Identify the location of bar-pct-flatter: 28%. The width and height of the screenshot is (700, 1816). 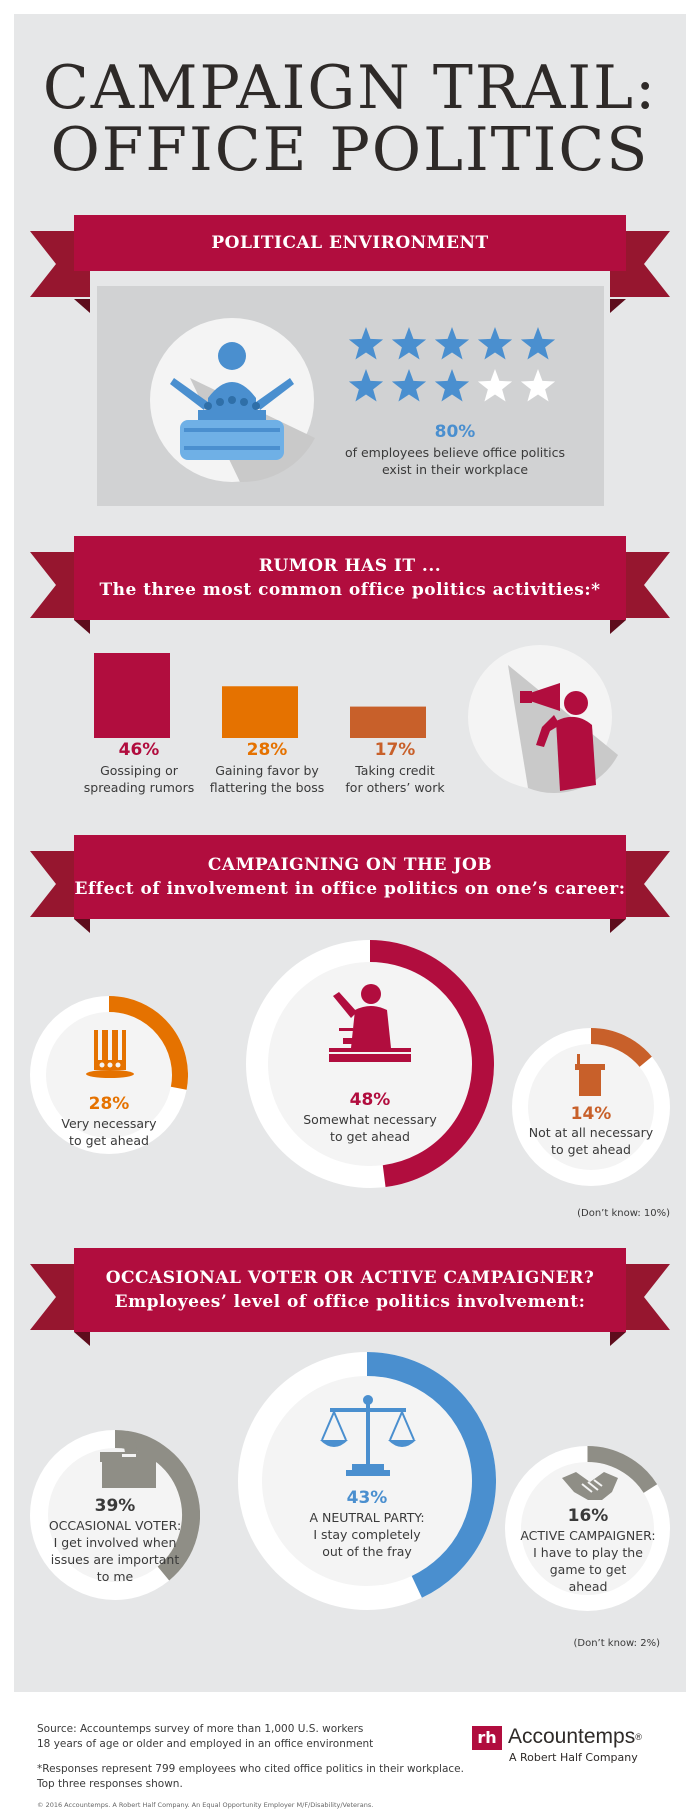
(267, 750).